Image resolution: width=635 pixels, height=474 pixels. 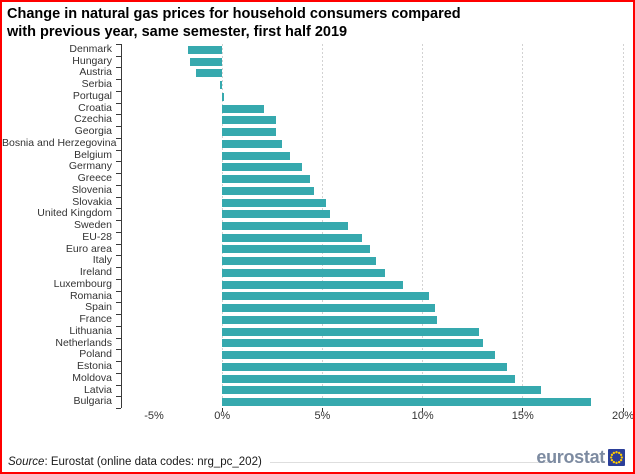 I want to click on x-tick-label: 5%, so click(x=322, y=416).